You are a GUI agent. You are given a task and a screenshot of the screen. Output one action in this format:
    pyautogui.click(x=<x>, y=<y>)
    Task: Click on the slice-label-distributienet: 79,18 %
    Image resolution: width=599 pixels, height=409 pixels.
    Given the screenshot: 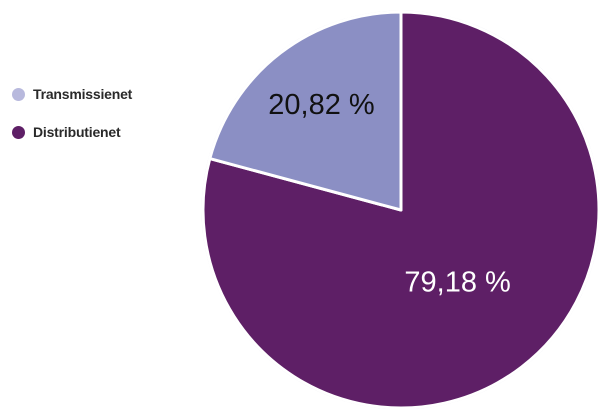 What is the action you would take?
    pyautogui.click(x=457, y=283)
    